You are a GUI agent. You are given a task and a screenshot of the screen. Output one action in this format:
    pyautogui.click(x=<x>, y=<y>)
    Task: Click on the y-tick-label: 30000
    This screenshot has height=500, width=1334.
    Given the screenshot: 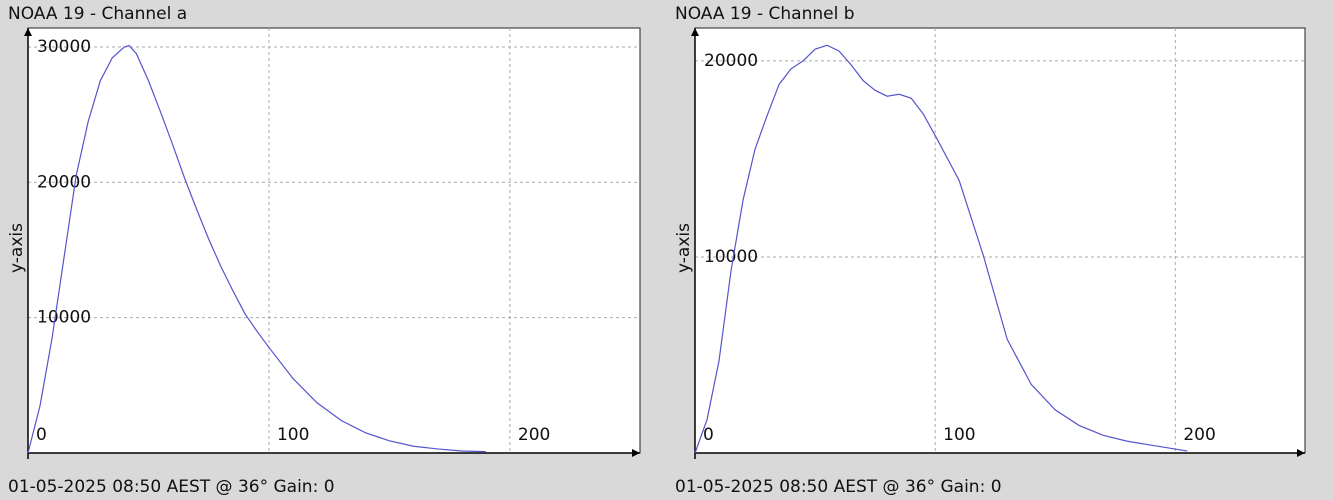 What is the action you would take?
    pyautogui.click(x=64, y=47)
    